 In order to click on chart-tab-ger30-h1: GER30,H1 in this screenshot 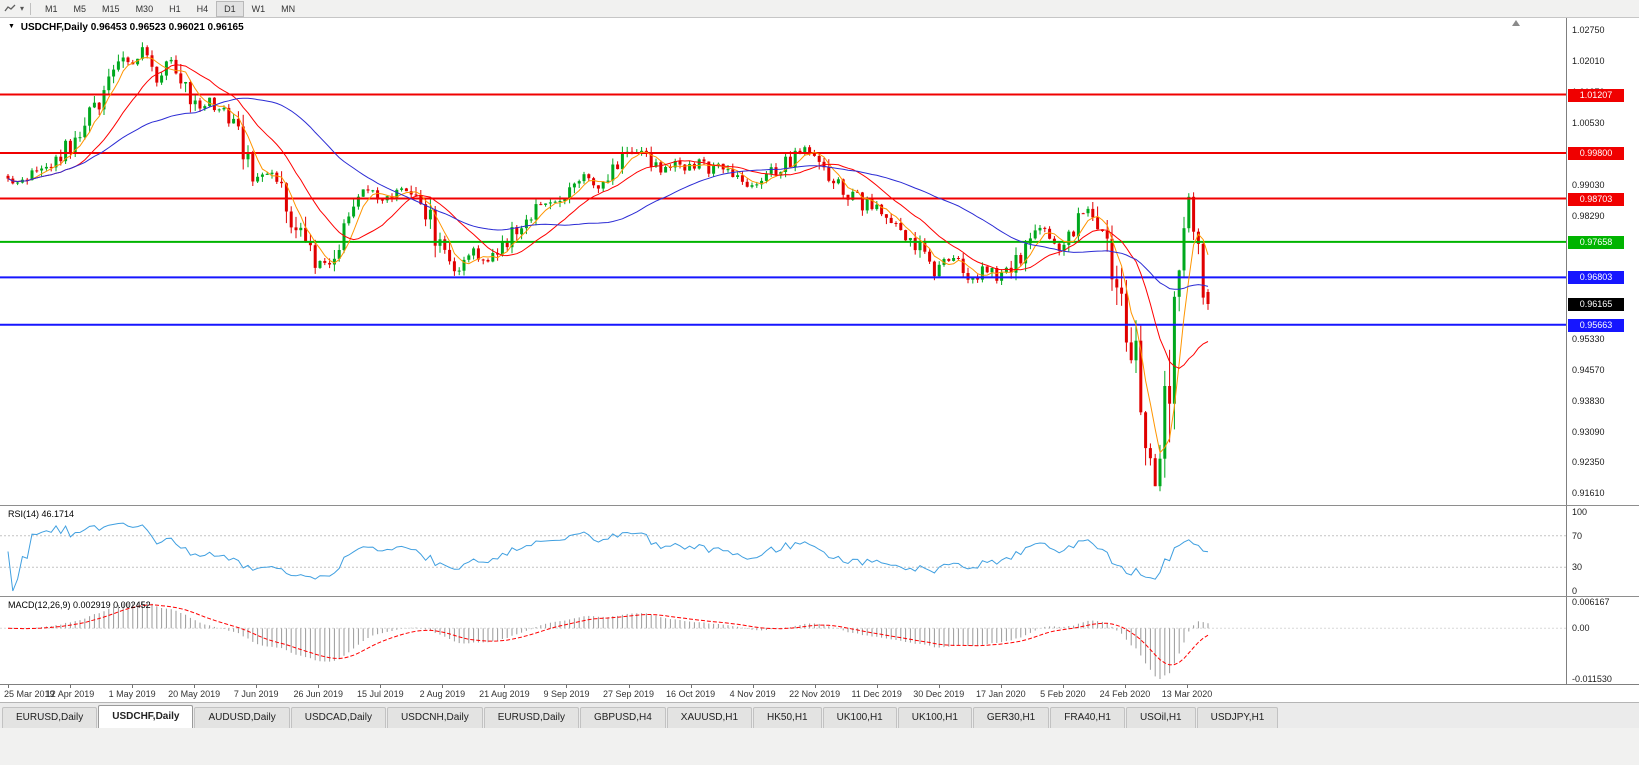, I will do `click(1011, 717)`.